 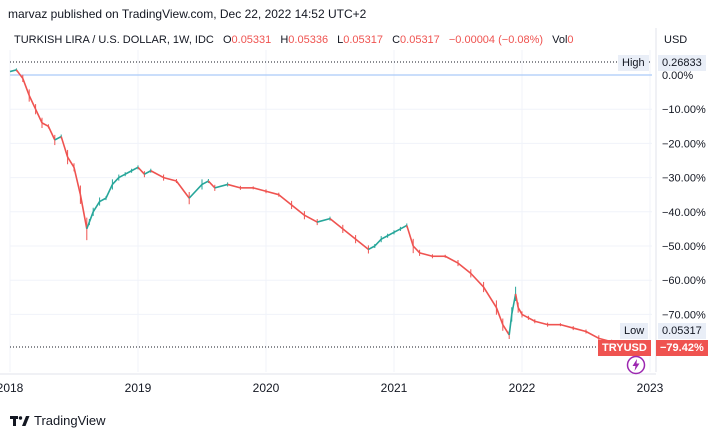 I want to click on footer-brand-name: TradingView, so click(x=70, y=420).